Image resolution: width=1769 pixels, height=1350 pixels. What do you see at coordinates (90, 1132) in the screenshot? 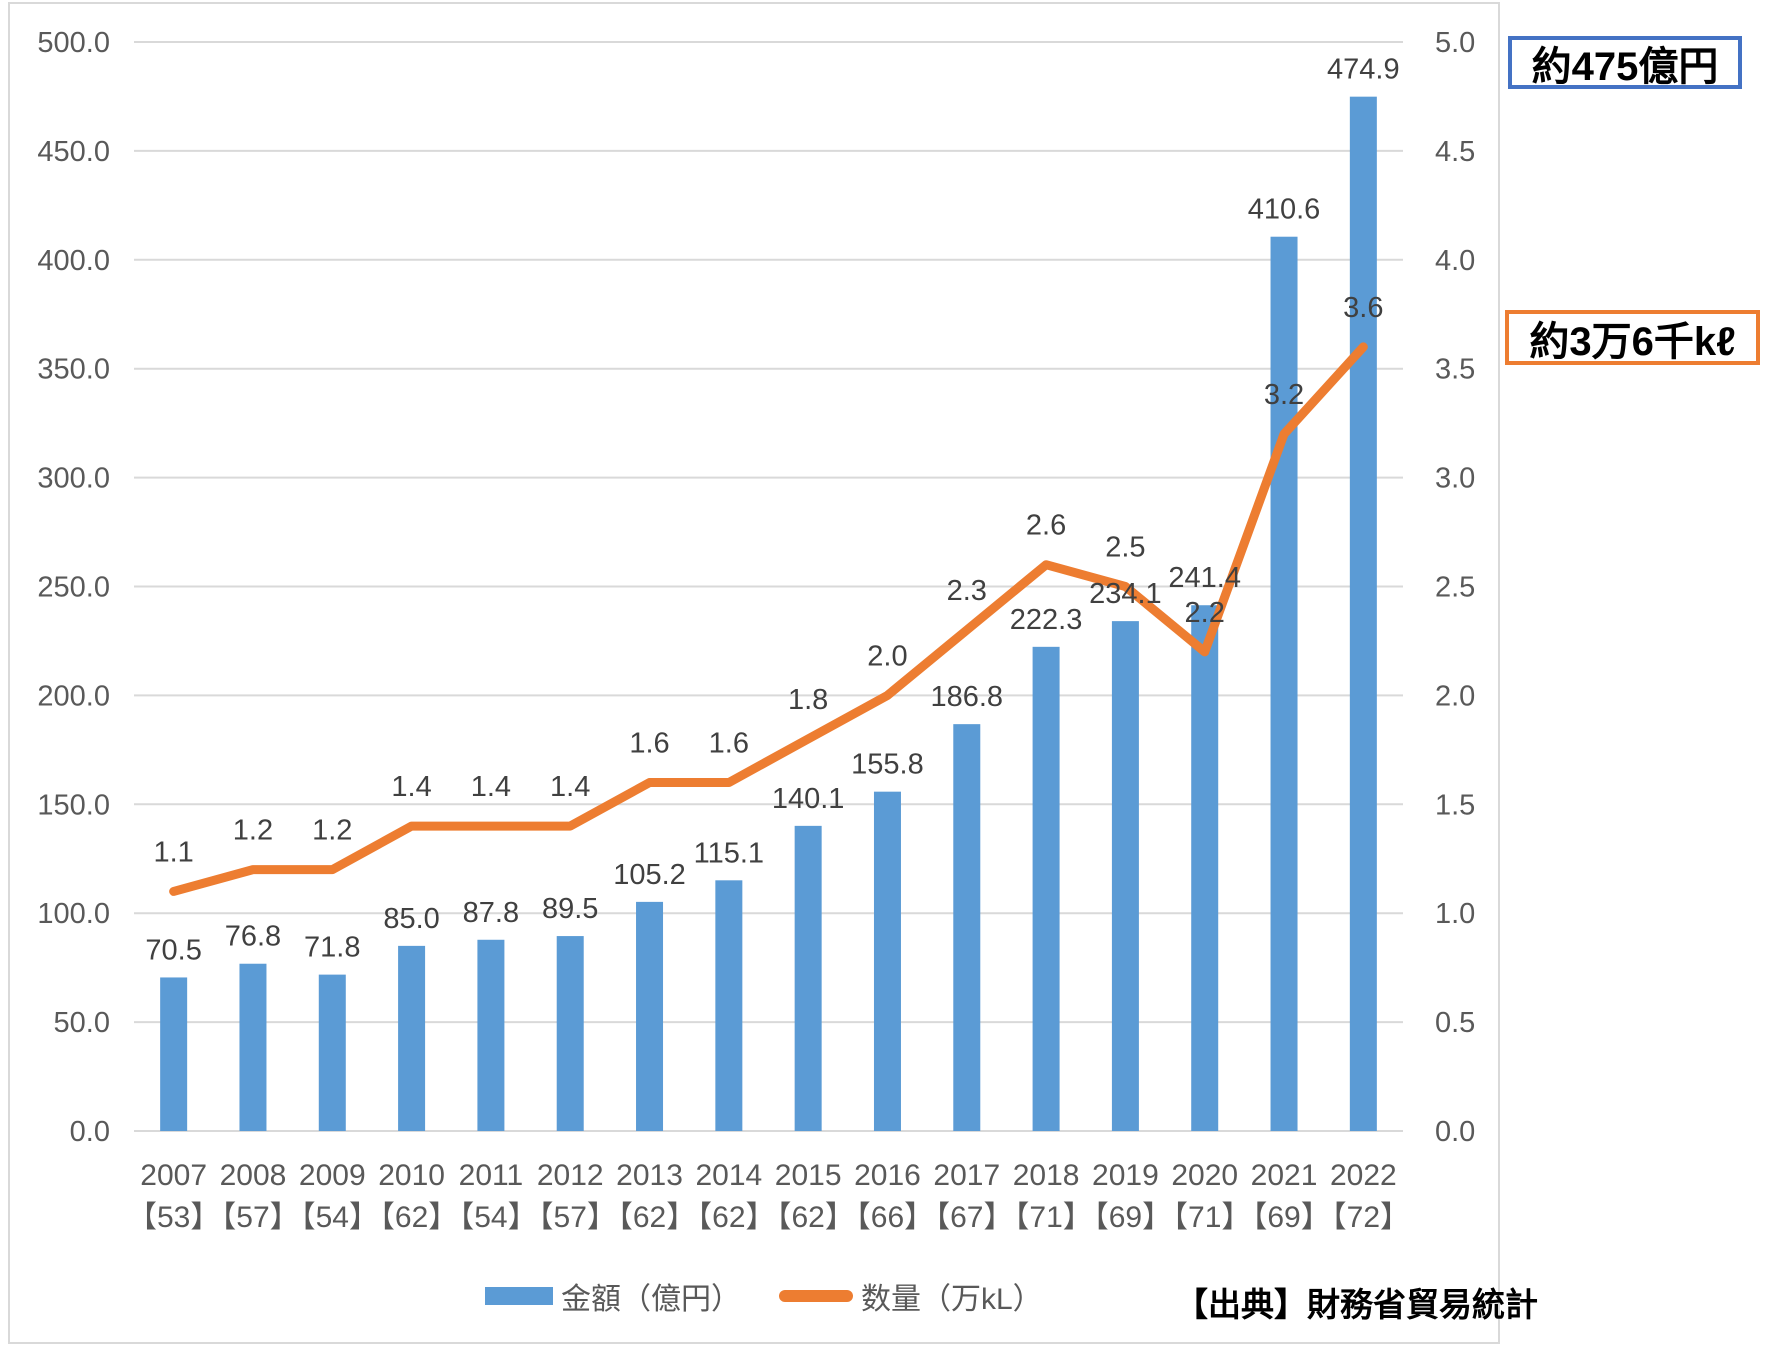
I see `left-axis-tick: 0.0` at bounding box center [90, 1132].